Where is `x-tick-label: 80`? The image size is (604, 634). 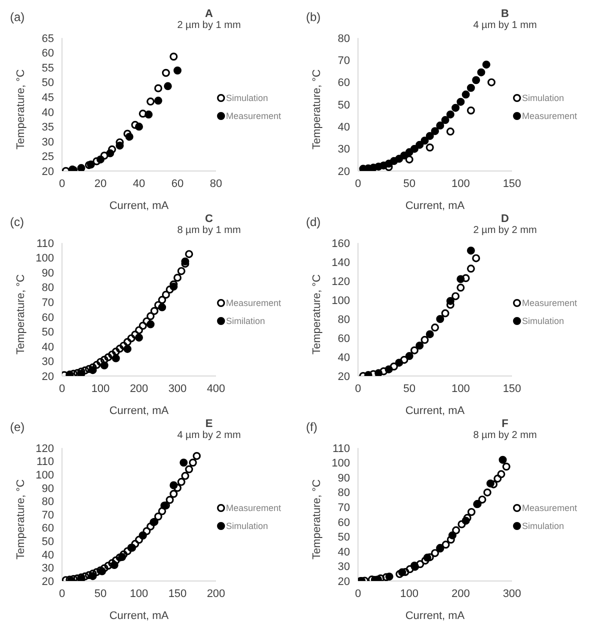
x-tick-label: 80 is located at coordinates (216, 184).